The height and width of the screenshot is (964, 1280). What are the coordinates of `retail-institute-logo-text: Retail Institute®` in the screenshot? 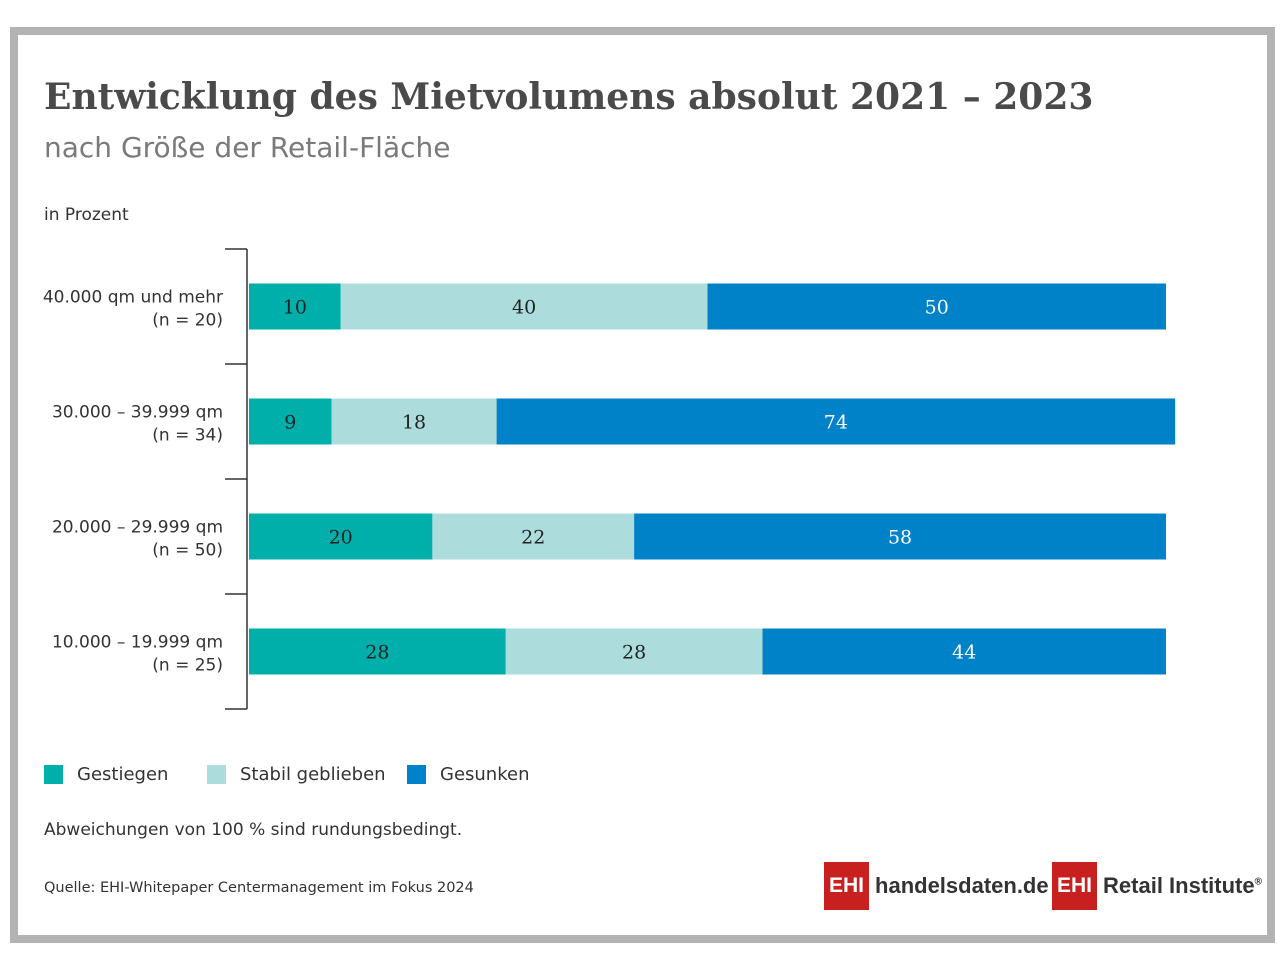 It's located at (1182, 886).